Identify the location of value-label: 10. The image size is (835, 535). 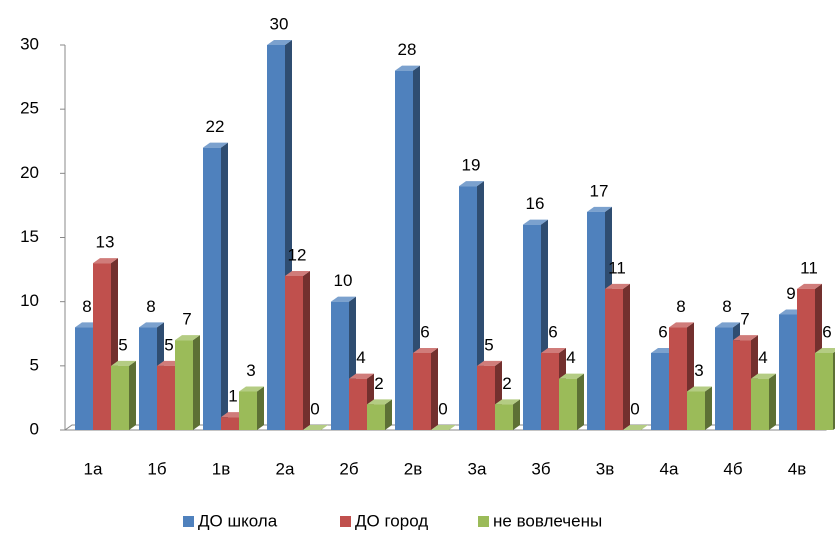
(343, 280).